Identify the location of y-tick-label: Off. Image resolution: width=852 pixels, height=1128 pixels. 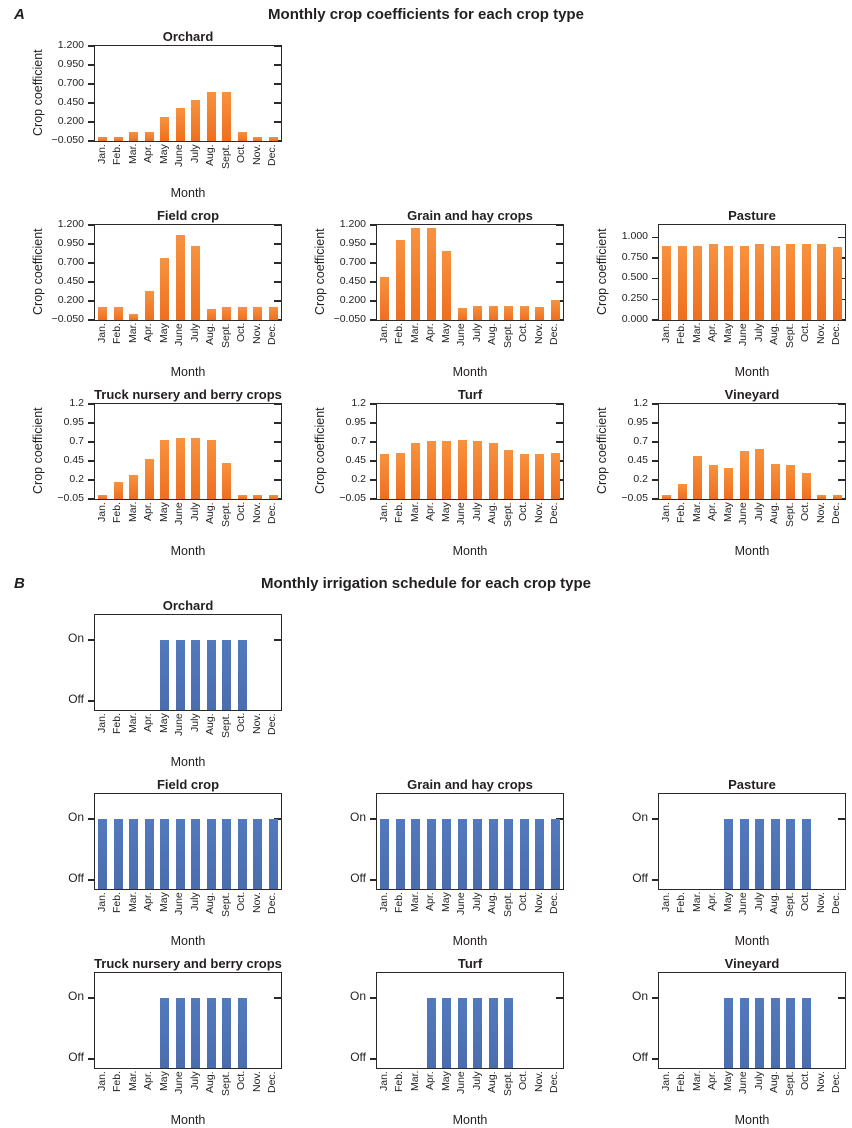
(358, 878).